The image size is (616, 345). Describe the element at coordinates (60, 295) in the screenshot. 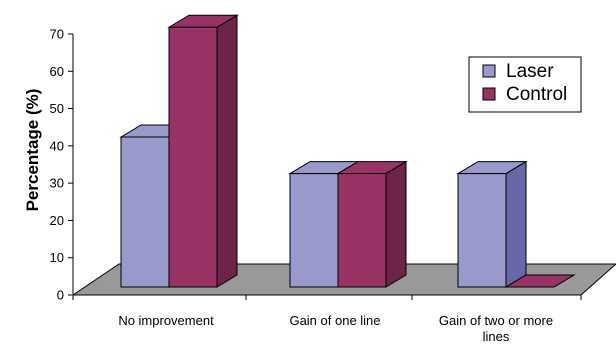

I see `y-tick-label: 0` at that location.